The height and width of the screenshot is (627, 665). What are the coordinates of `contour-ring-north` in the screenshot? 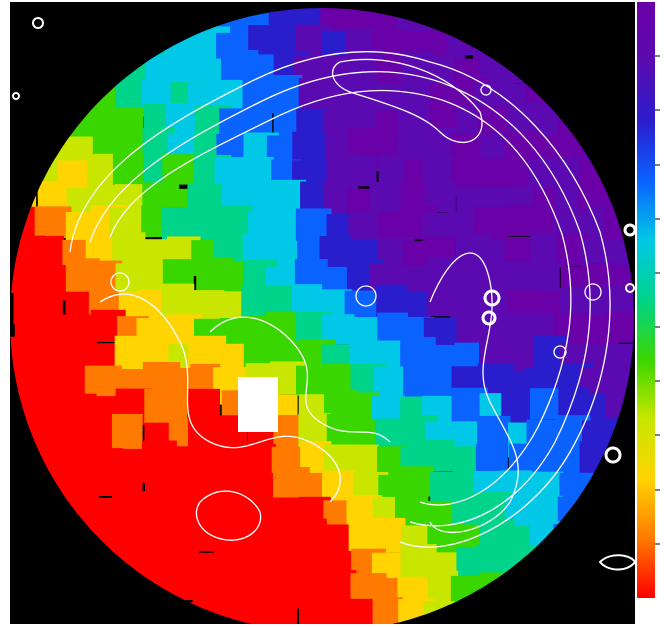 It's located at (486, 90).